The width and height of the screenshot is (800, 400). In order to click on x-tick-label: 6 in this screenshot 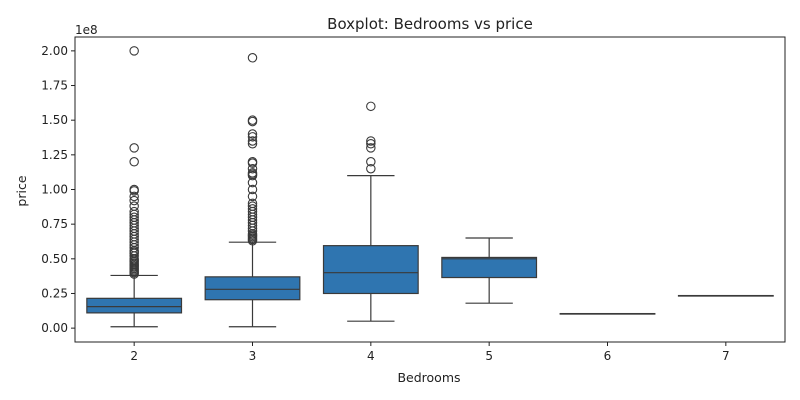, I will do `click(608, 356)`.